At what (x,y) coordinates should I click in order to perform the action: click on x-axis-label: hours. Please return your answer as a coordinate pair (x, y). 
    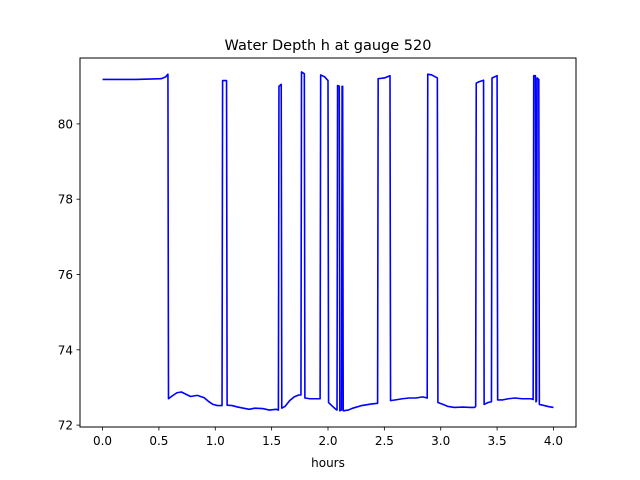
    Looking at the image, I should click on (328, 463).